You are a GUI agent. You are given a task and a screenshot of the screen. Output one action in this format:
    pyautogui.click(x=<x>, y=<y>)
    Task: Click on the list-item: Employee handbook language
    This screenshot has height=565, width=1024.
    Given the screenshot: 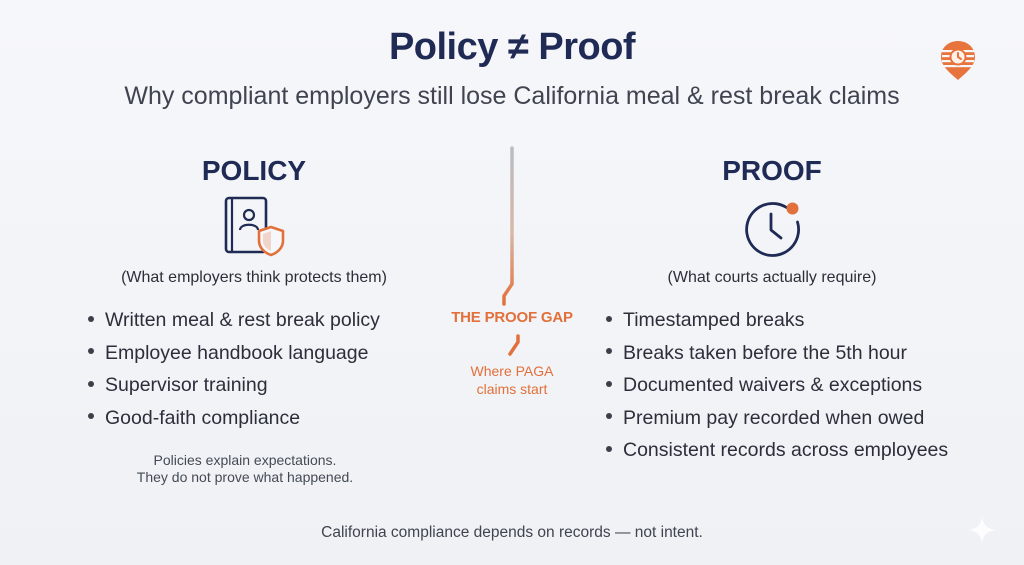 What is the action you would take?
    pyautogui.click(x=234, y=353)
    